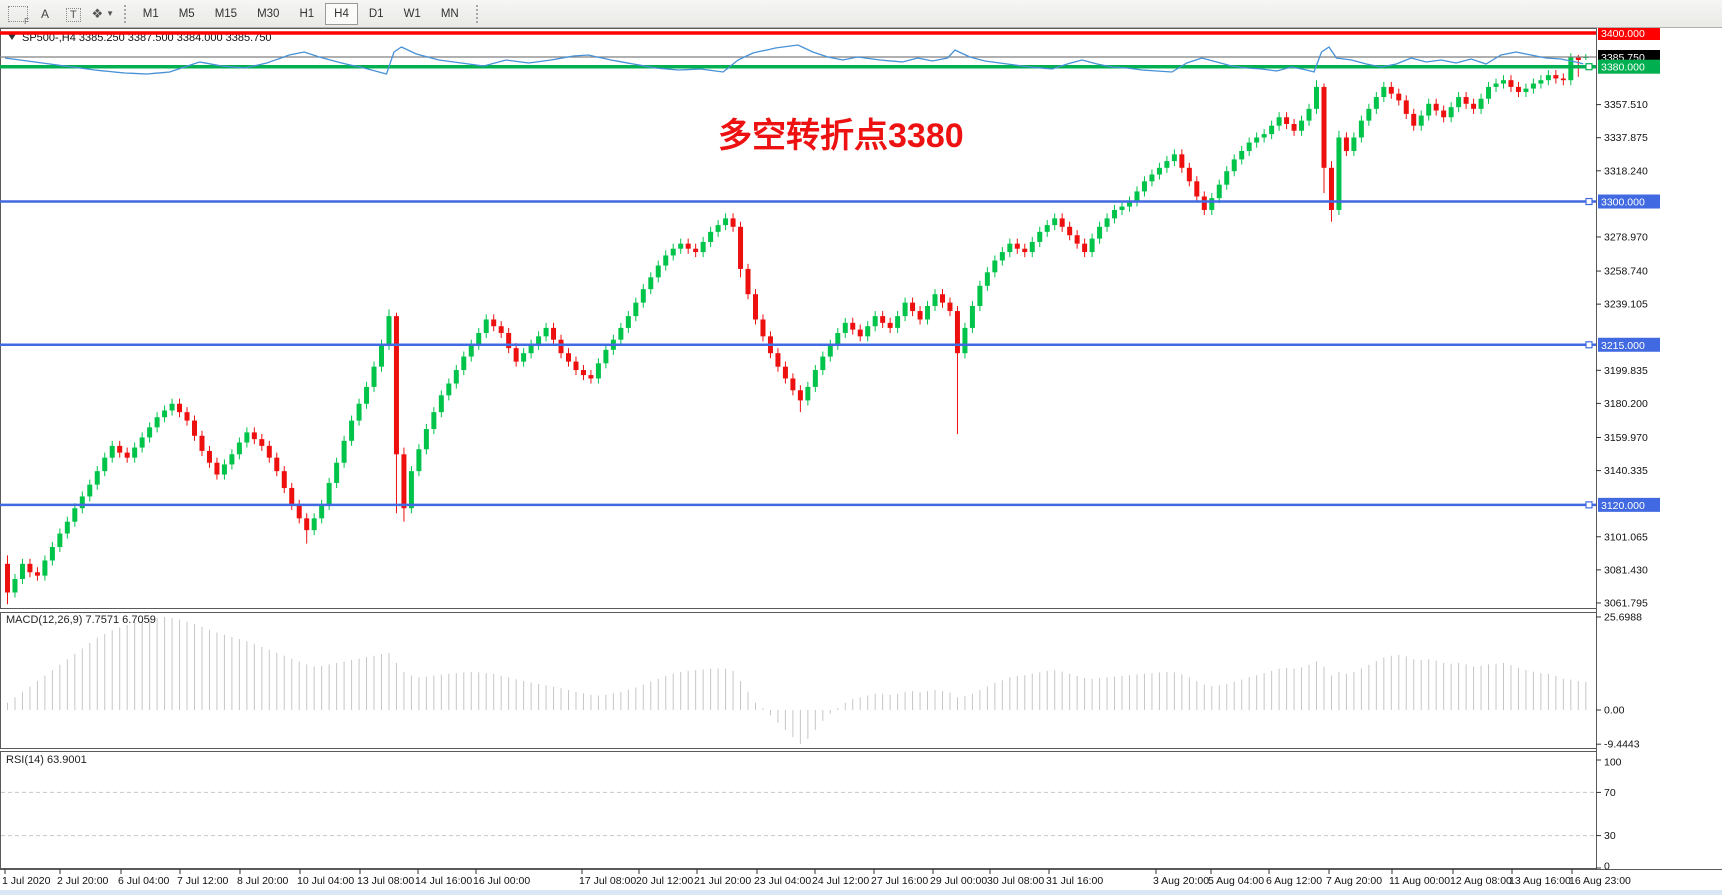 Image resolution: width=1722 pixels, height=895 pixels. I want to click on price-tick-label: 3239.105, so click(1626, 305).